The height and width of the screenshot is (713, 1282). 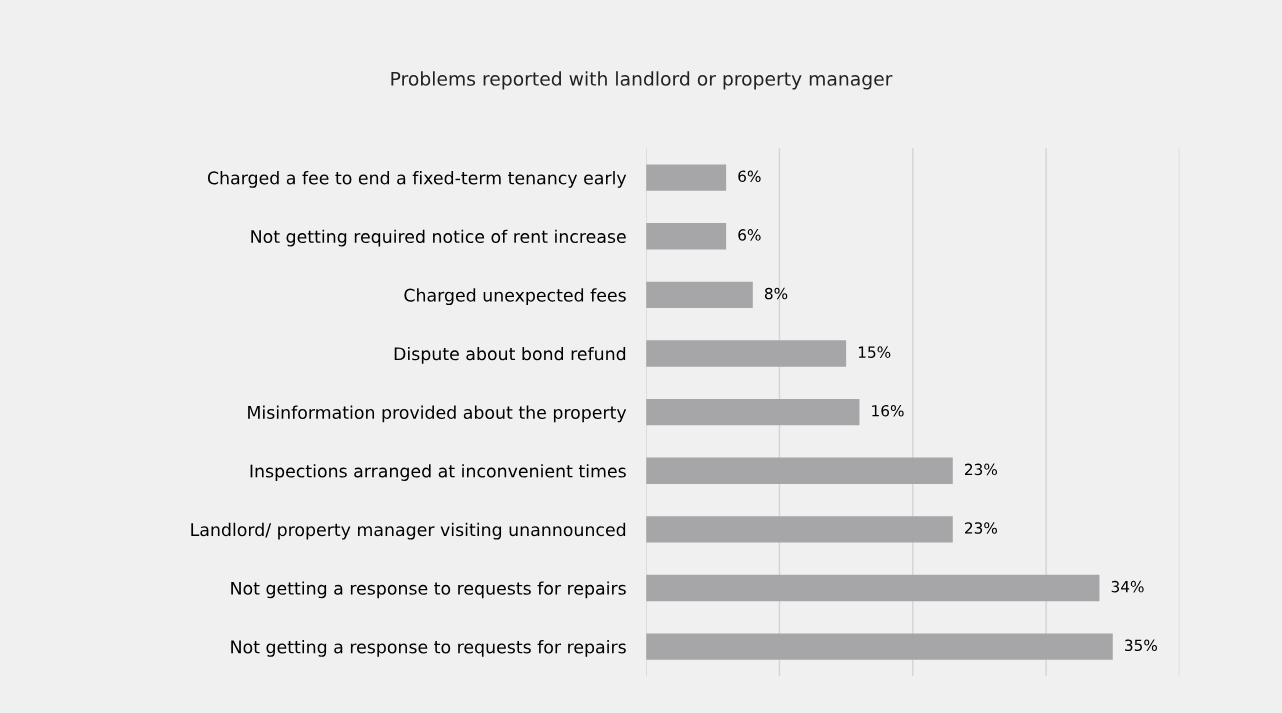 I want to click on y-tick-label: Landlord/ property manager visiting unannounced, so click(x=408, y=531).